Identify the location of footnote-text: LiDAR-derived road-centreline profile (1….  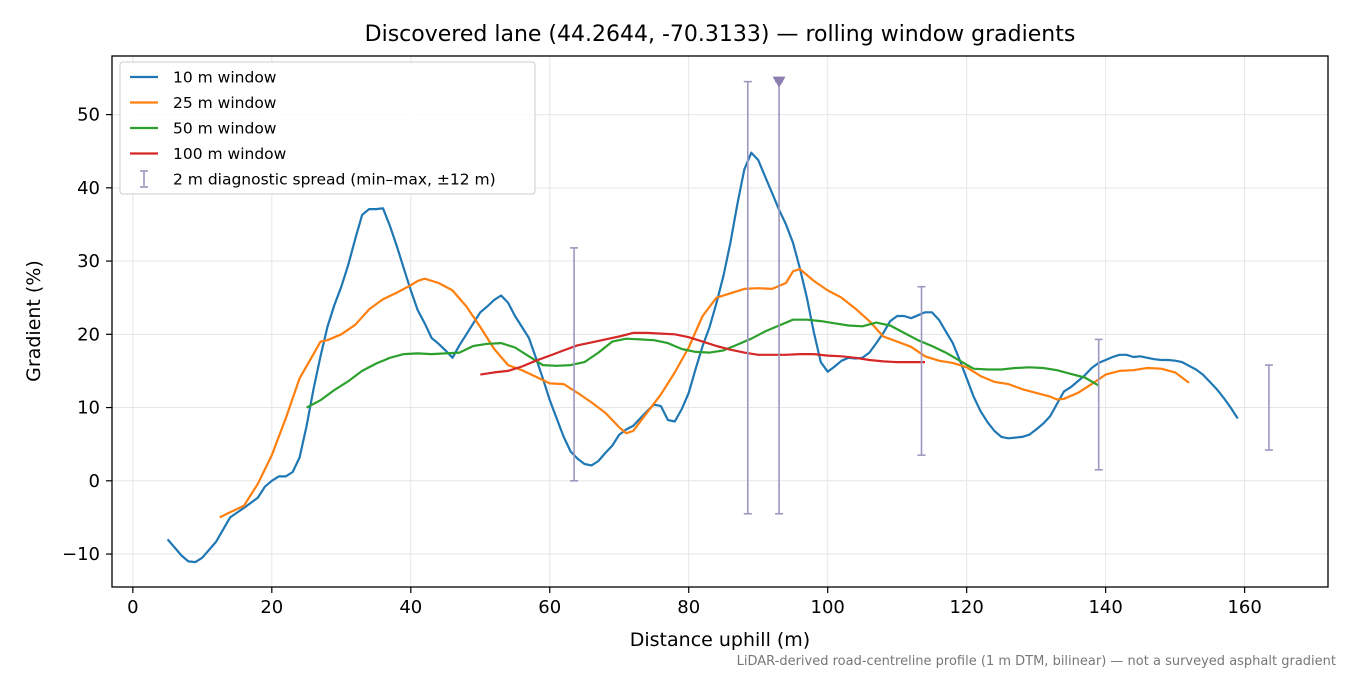
(1036, 661).